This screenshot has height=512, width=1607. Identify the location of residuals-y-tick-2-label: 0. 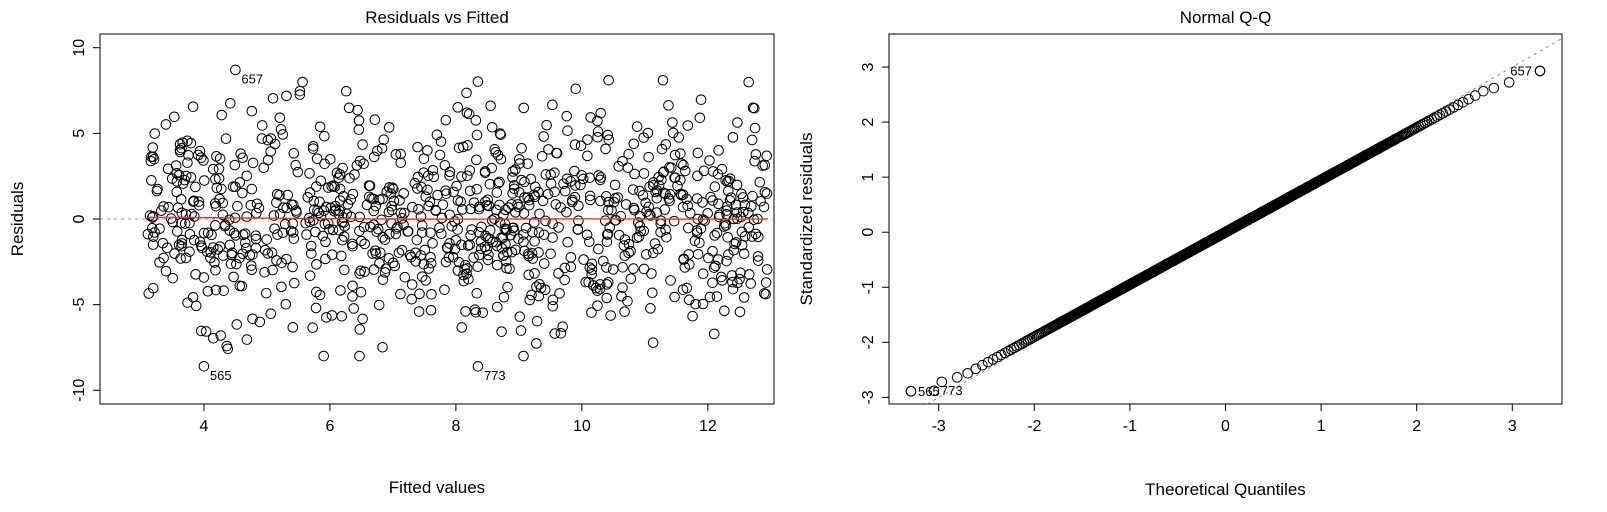
(79, 218).